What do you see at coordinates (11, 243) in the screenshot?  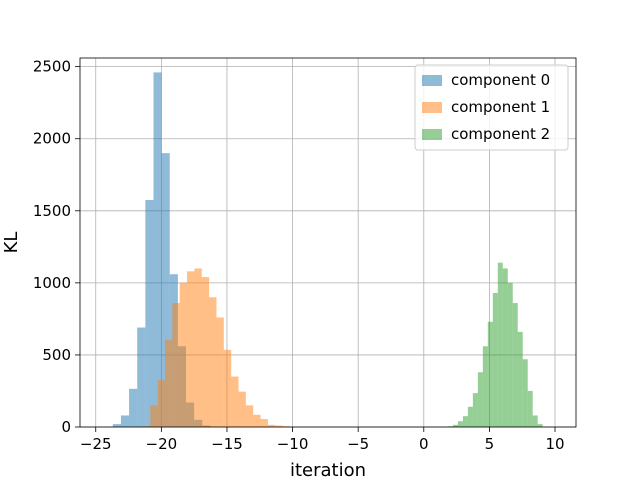 I see `y-axis-label: KL` at bounding box center [11, 243].